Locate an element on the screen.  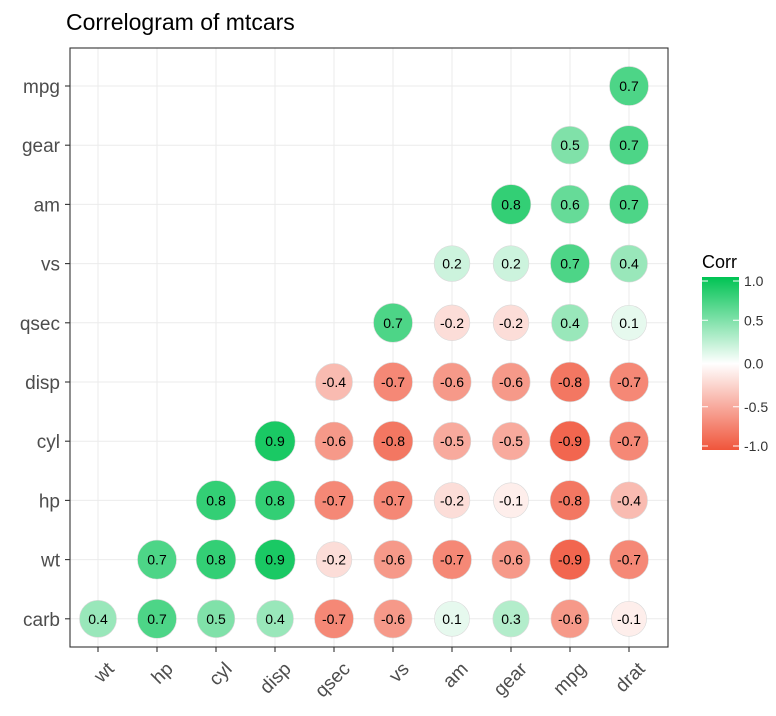
cell-label-gear-disp: -0.6 is located at coordinates (511, 382).